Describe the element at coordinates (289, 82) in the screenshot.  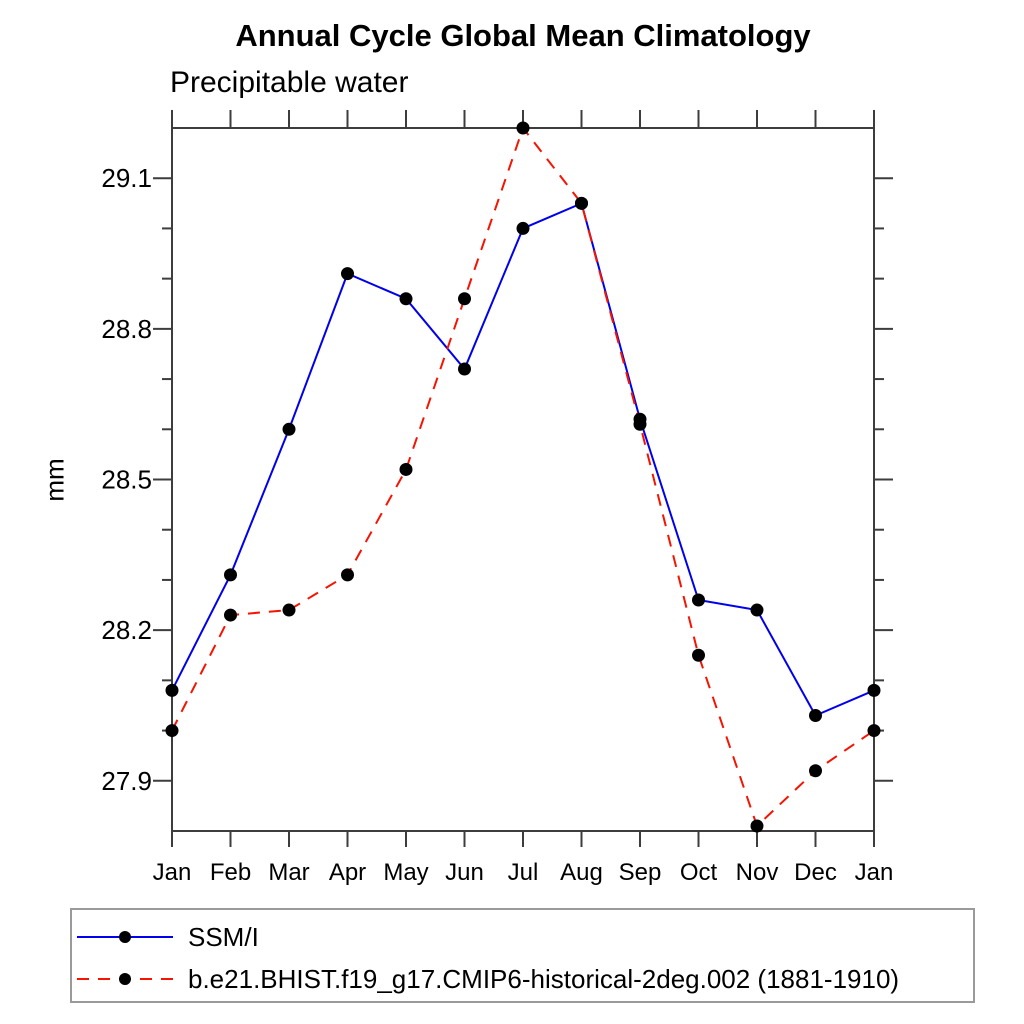
I see `chart-subtitle: Precipitable water` at that location.